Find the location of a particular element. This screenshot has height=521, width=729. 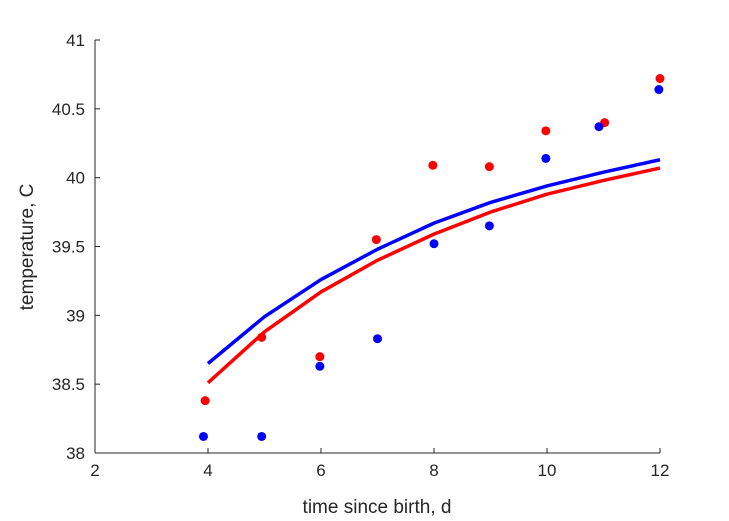

x-tick-label: 2 is located at coordinates (94, 470).